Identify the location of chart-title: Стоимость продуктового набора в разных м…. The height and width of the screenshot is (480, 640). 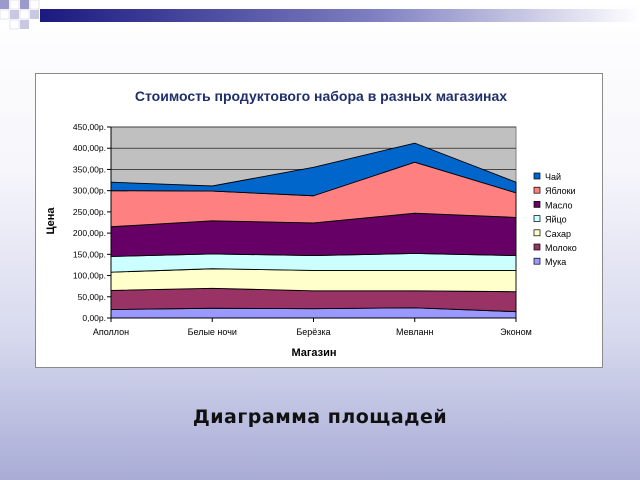
(321, 96).